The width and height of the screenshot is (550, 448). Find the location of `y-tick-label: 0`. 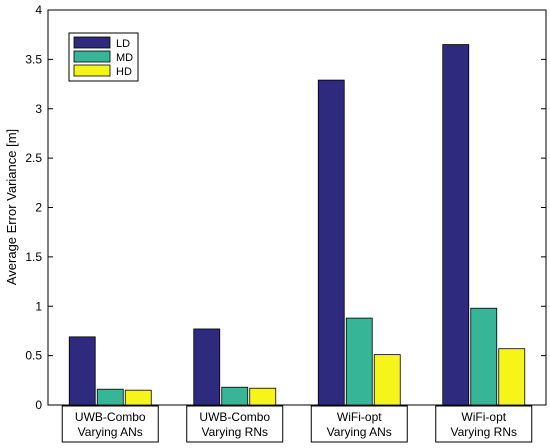

y-tick-label: 0 is located at coordinates (38, 405).